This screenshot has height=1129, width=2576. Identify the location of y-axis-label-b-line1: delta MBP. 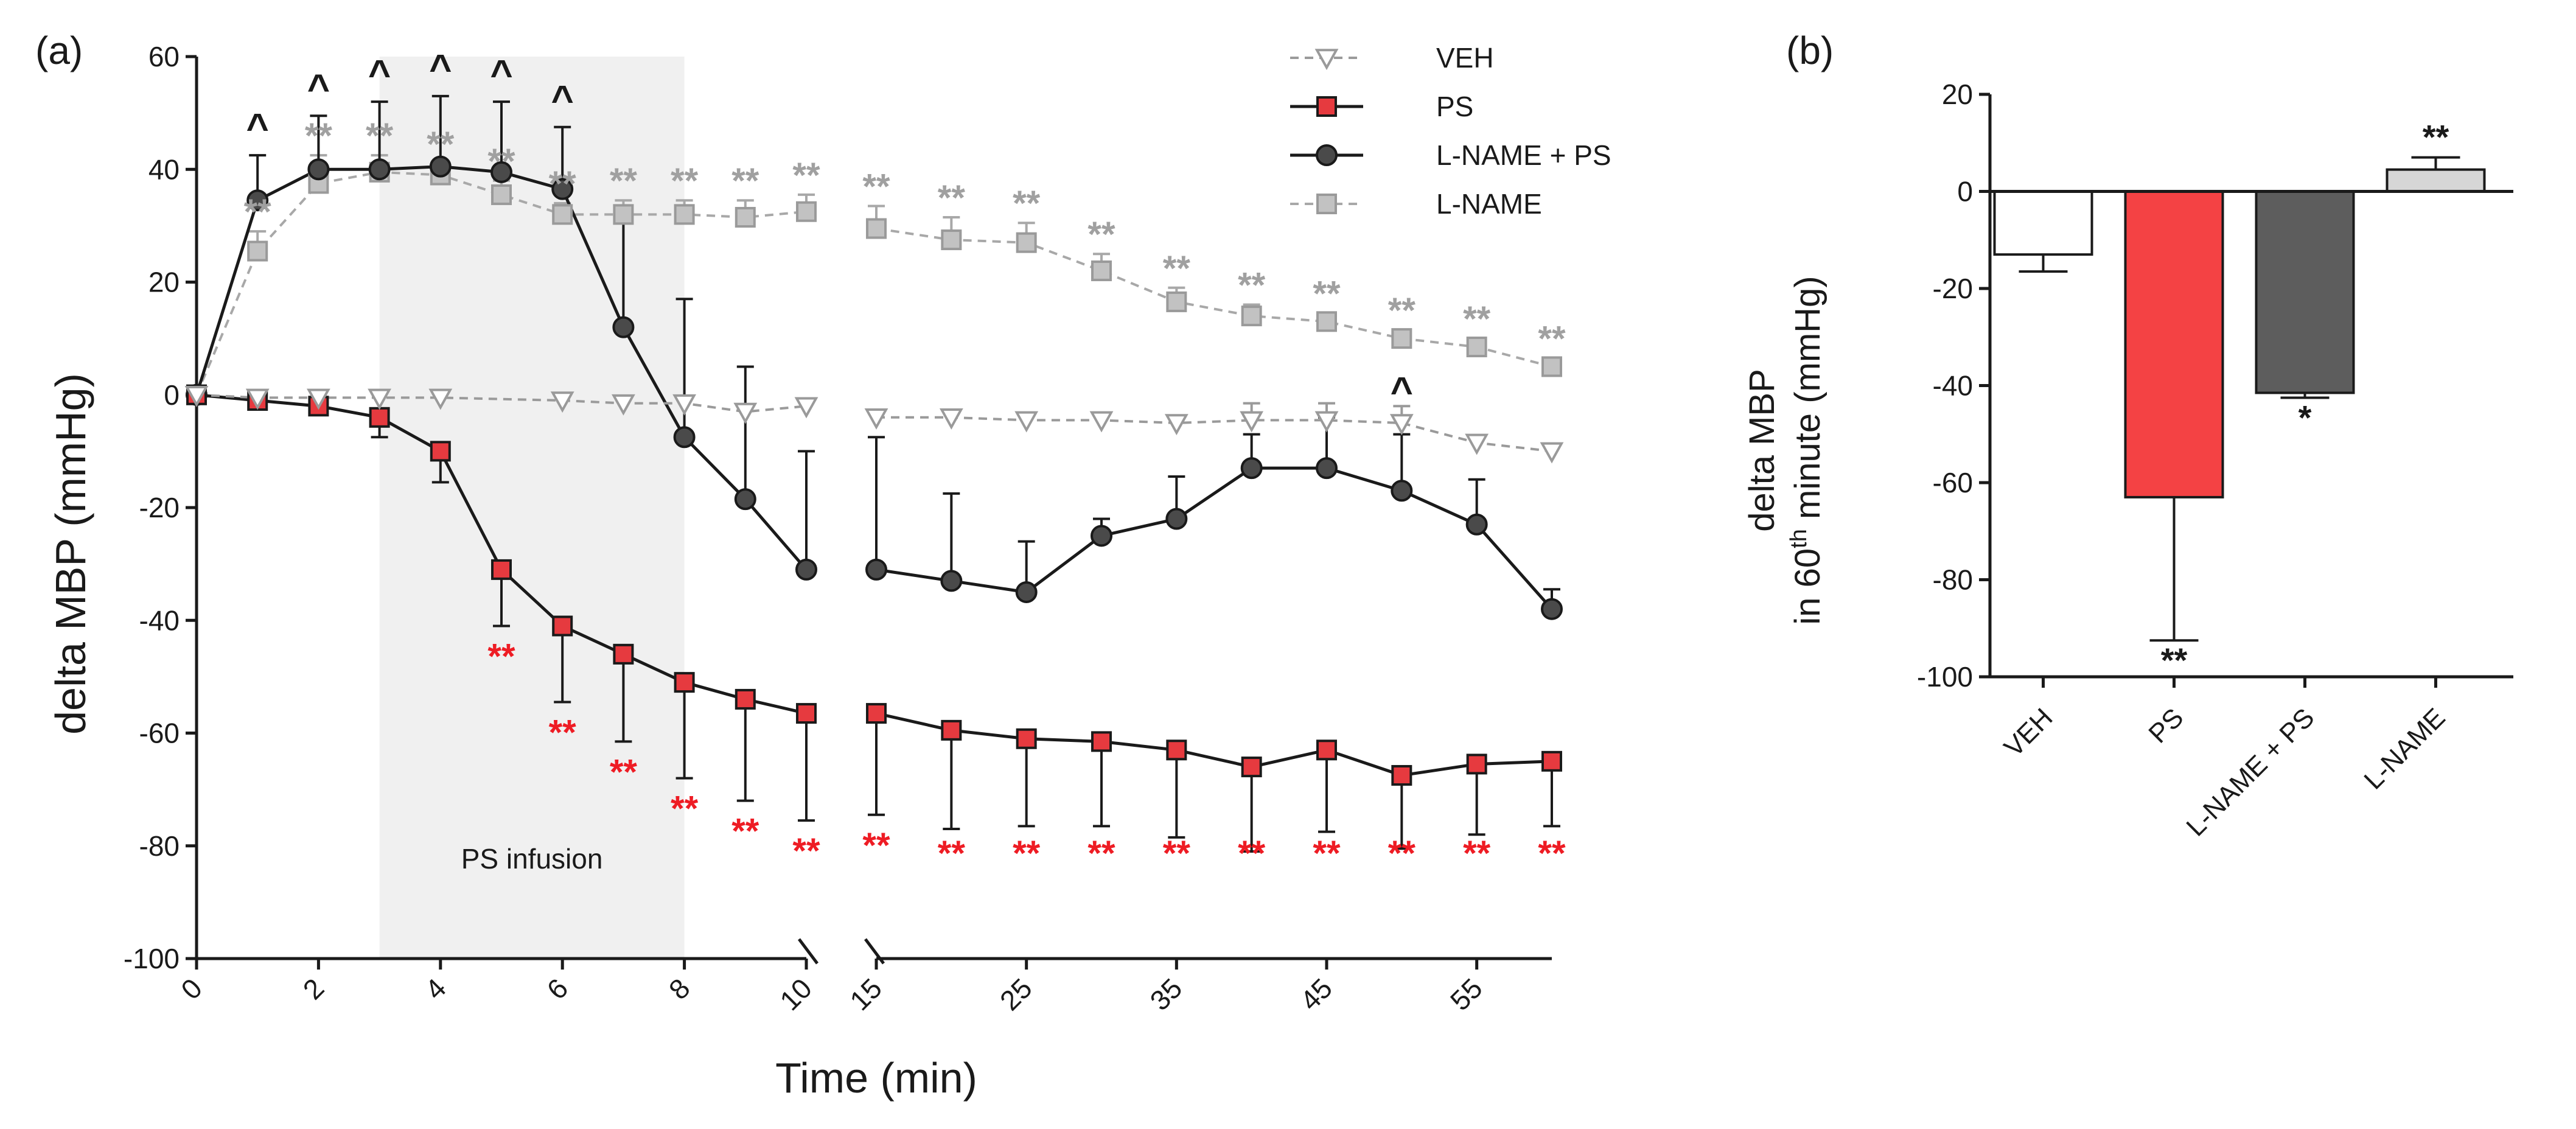
(1762, 451).